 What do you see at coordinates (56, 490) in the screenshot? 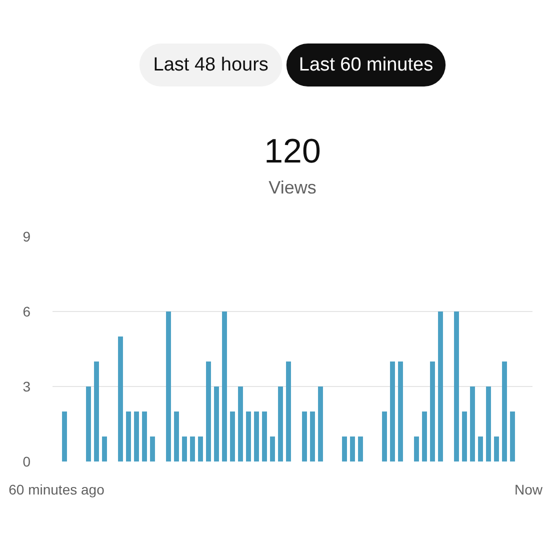
I see `x-tick-label: 60 minutes ago` at bounding box center [56, 490].